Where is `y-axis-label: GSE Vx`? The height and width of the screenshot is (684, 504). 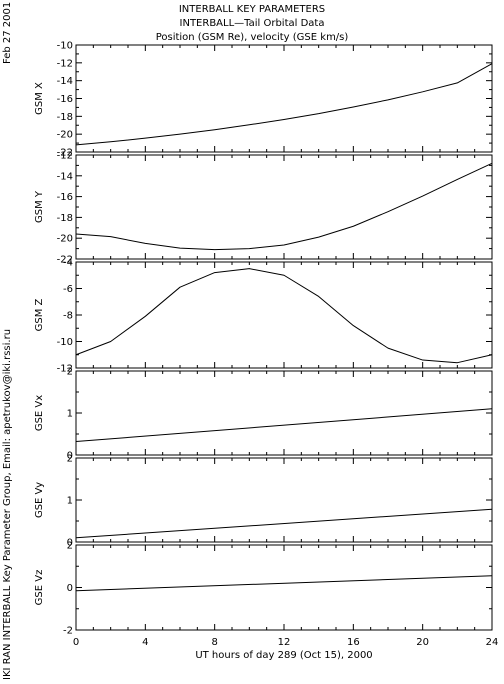
y-axis-label: GSE Vx is located at coordinates (39, 413).